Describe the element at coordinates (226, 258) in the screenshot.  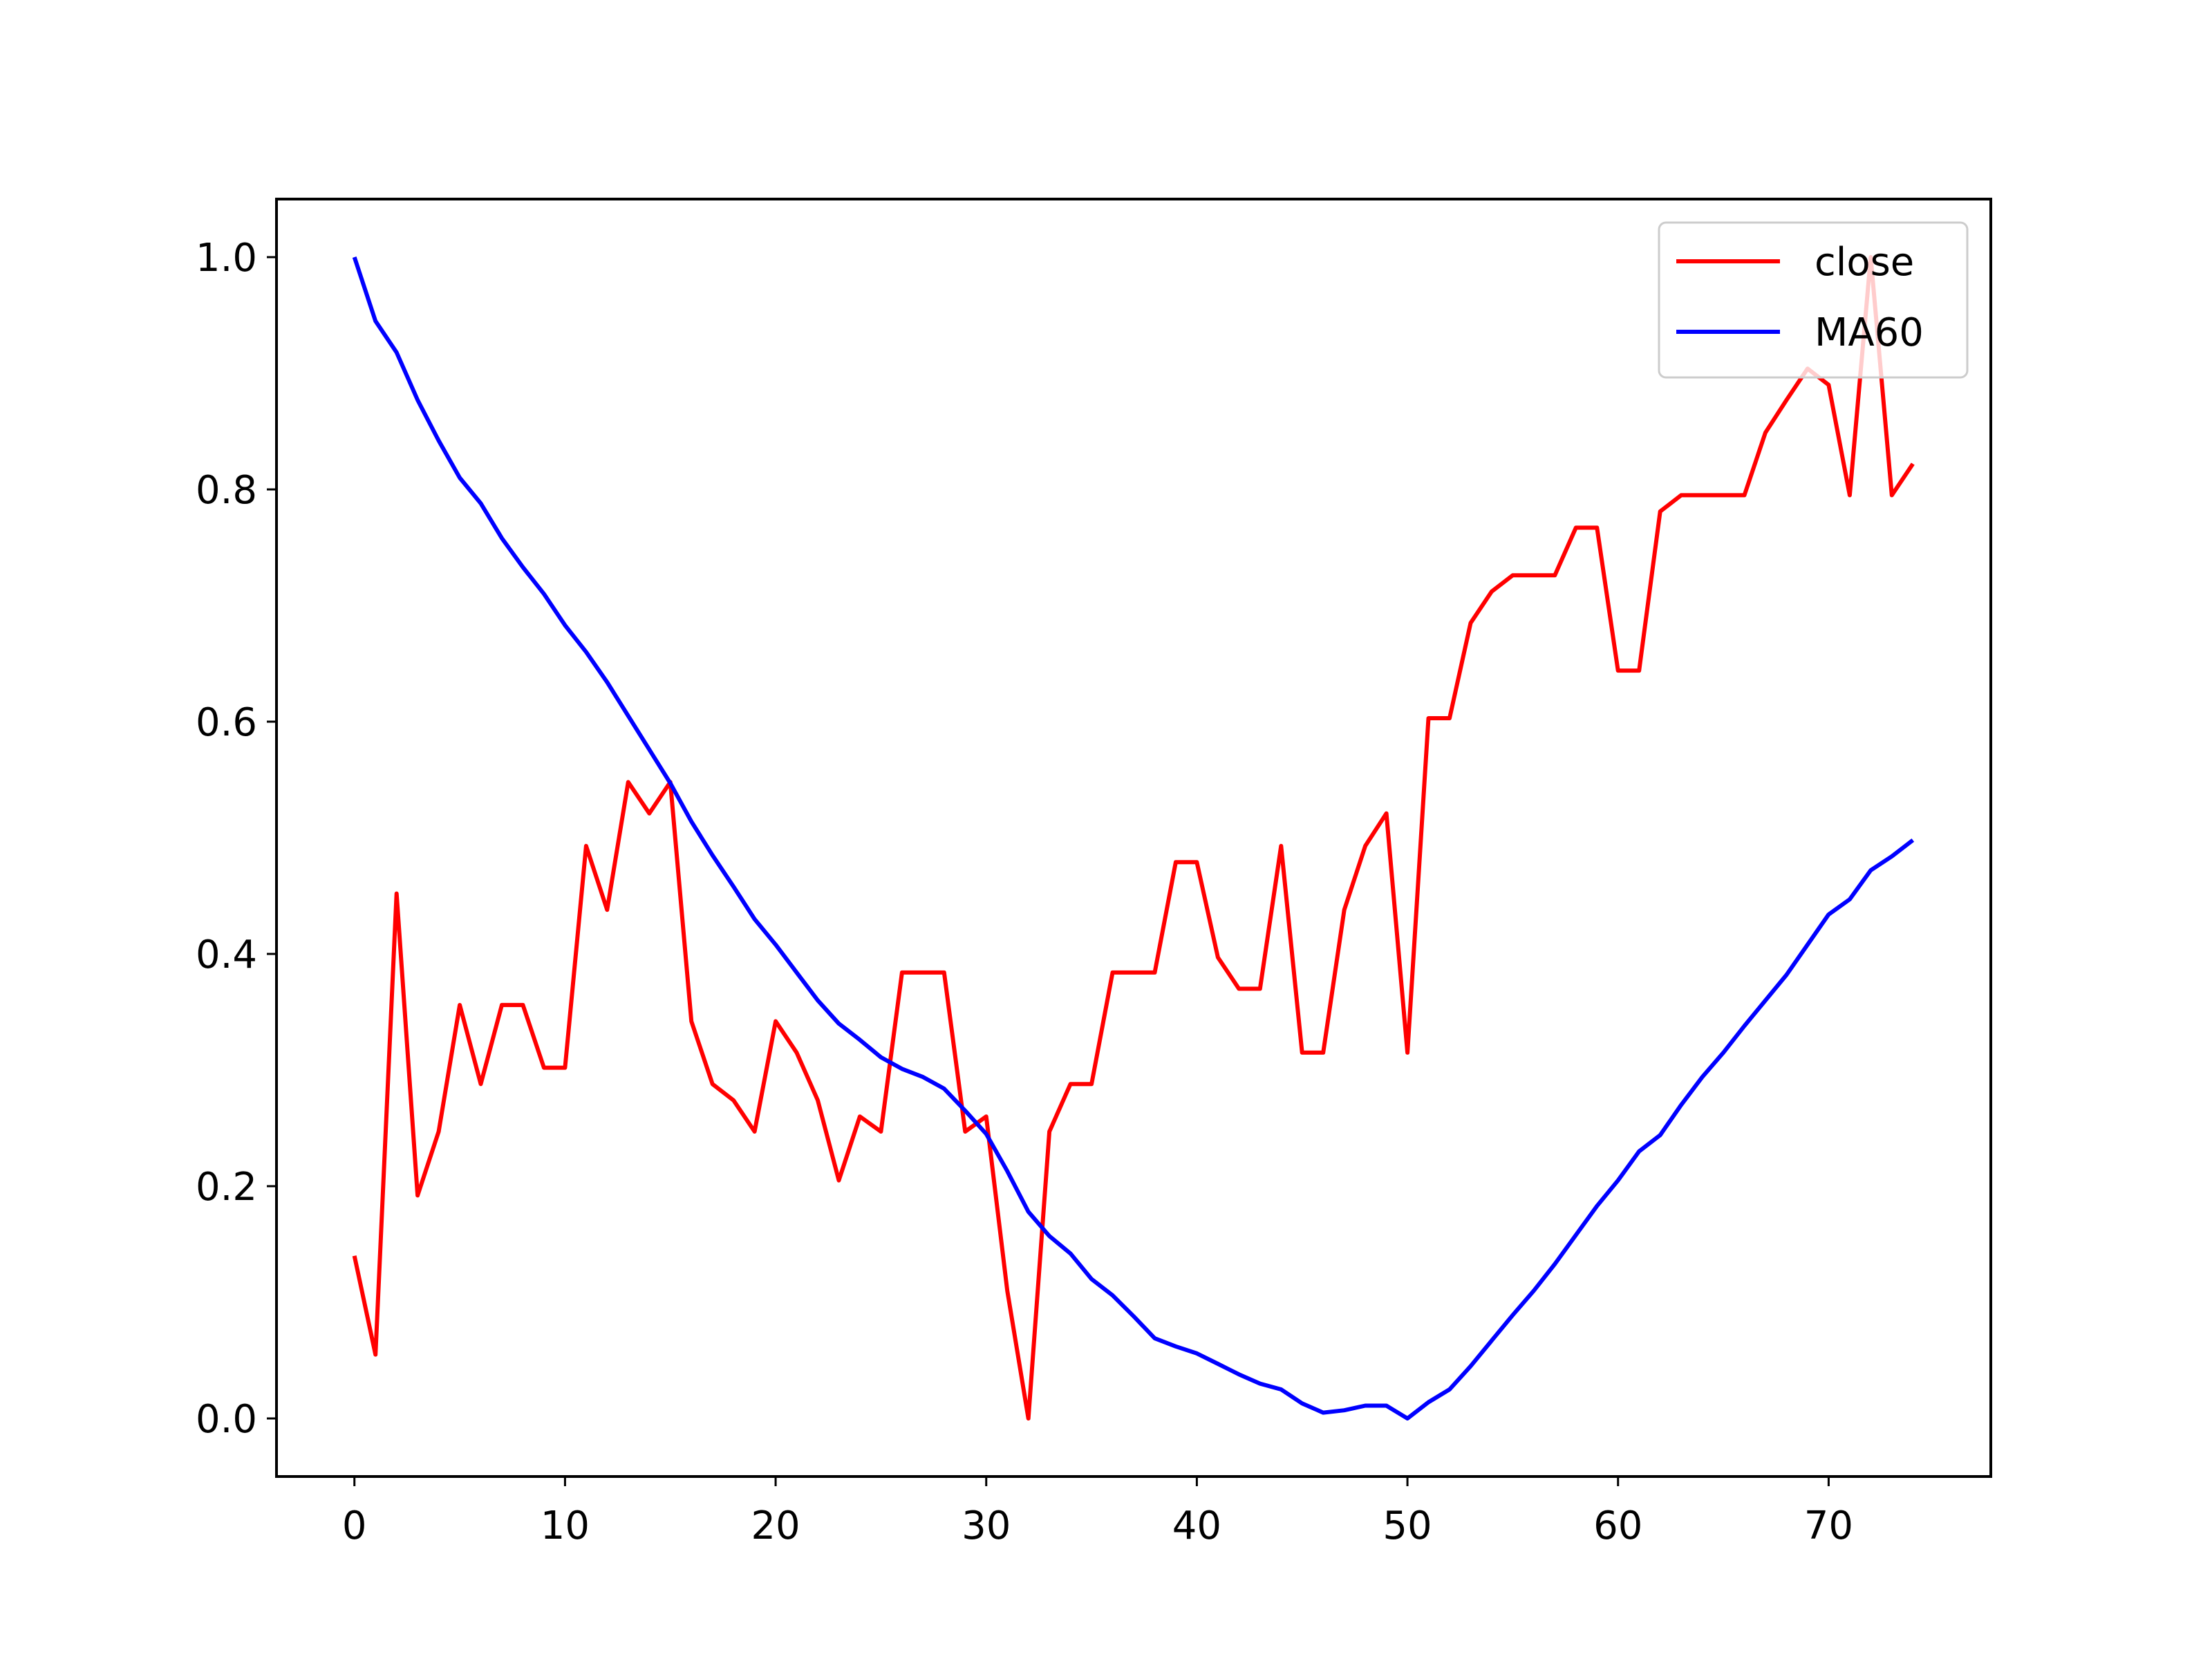
I see `y-tick-label: 1.0` at that location.